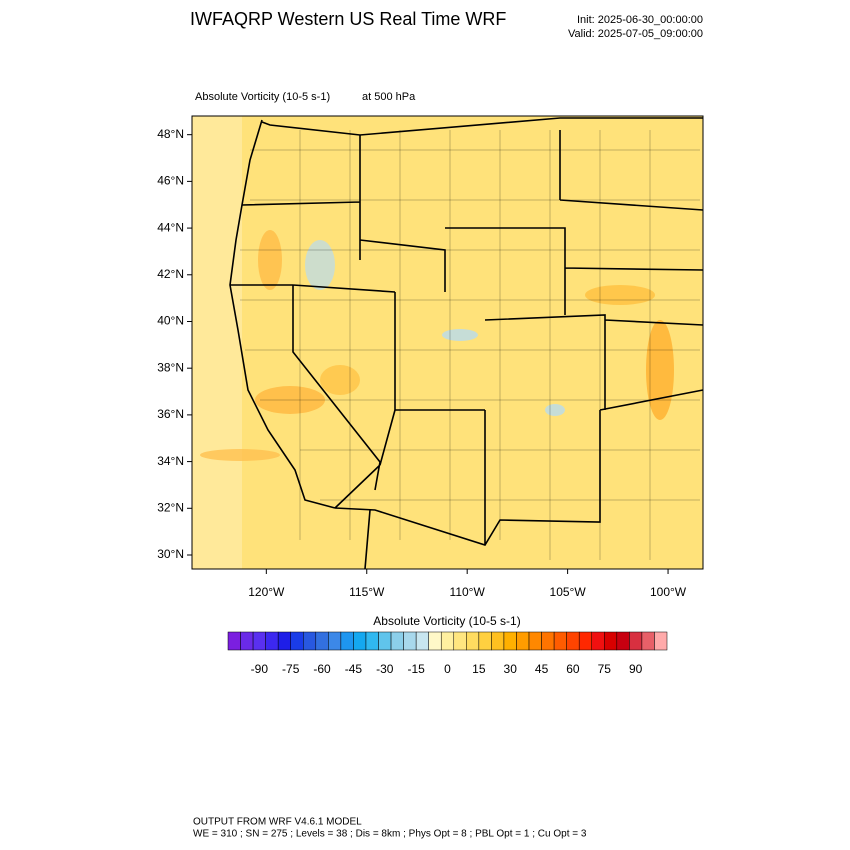 This screenshot has width=850, height=850. What do you see at coordinates (446, 621) in the screenshot?
I see `colorbar-title: Absolute Vorticity (10-5 s-1)` at bounding box center [446, 621].